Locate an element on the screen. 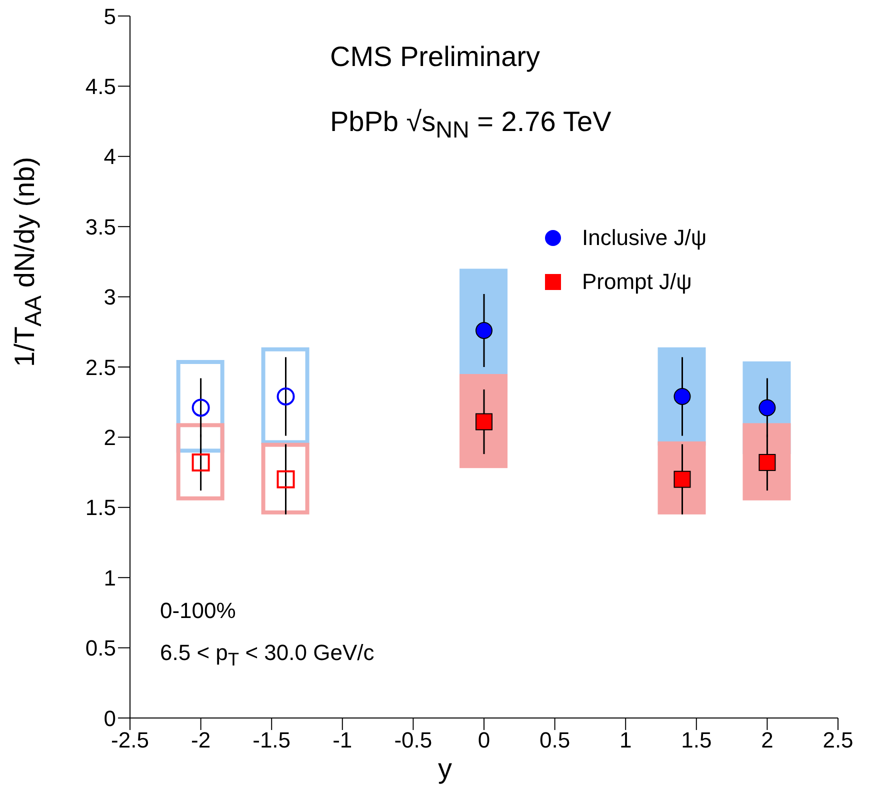 The image size is (870, 812). y-tick-label: 0.5 is located at coordinates (100, 648).